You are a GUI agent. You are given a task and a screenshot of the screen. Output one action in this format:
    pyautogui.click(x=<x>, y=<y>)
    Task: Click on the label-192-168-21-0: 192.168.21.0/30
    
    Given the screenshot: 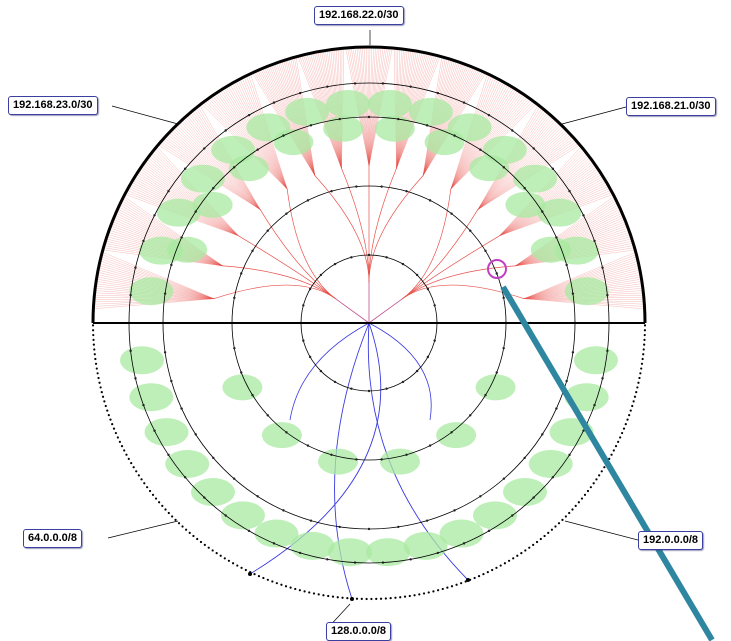 What is the action you would take?
    pyautogui.click(x=671, y=106)
    